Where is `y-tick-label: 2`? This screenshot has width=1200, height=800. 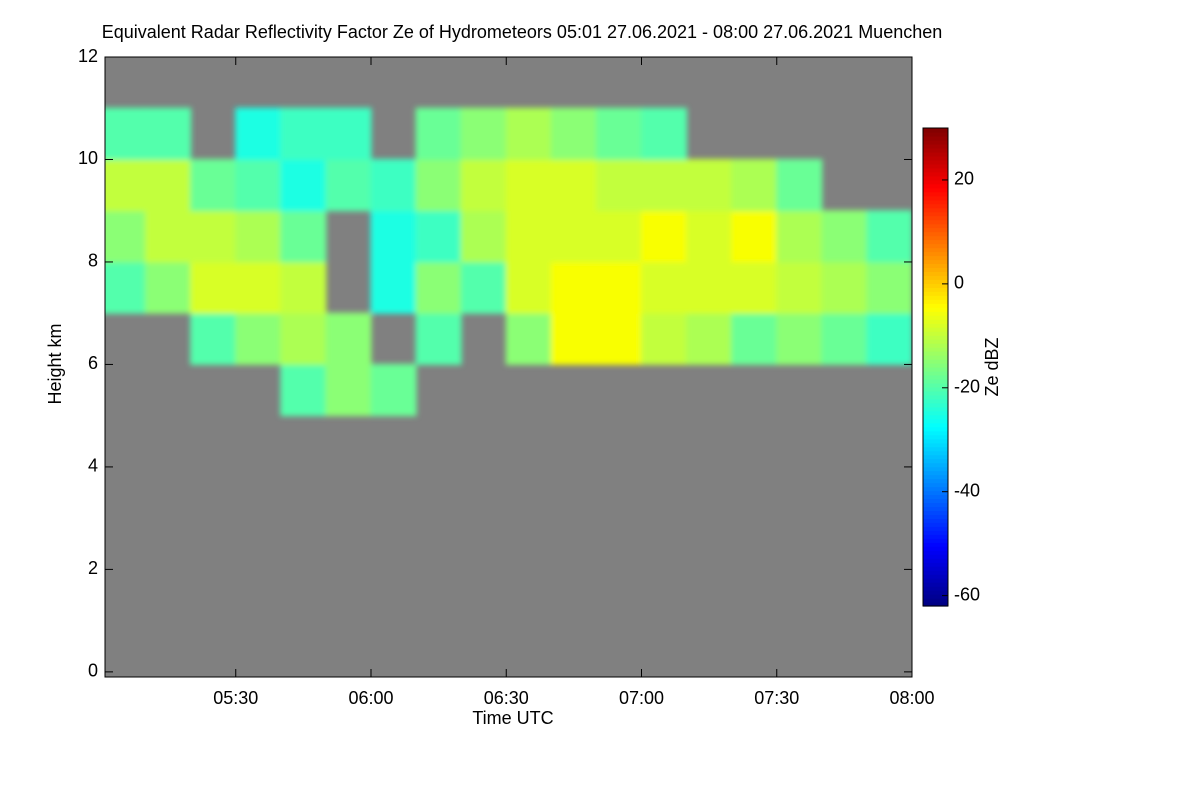
y-tick-label: 2 is located at coordinates (93, 568).